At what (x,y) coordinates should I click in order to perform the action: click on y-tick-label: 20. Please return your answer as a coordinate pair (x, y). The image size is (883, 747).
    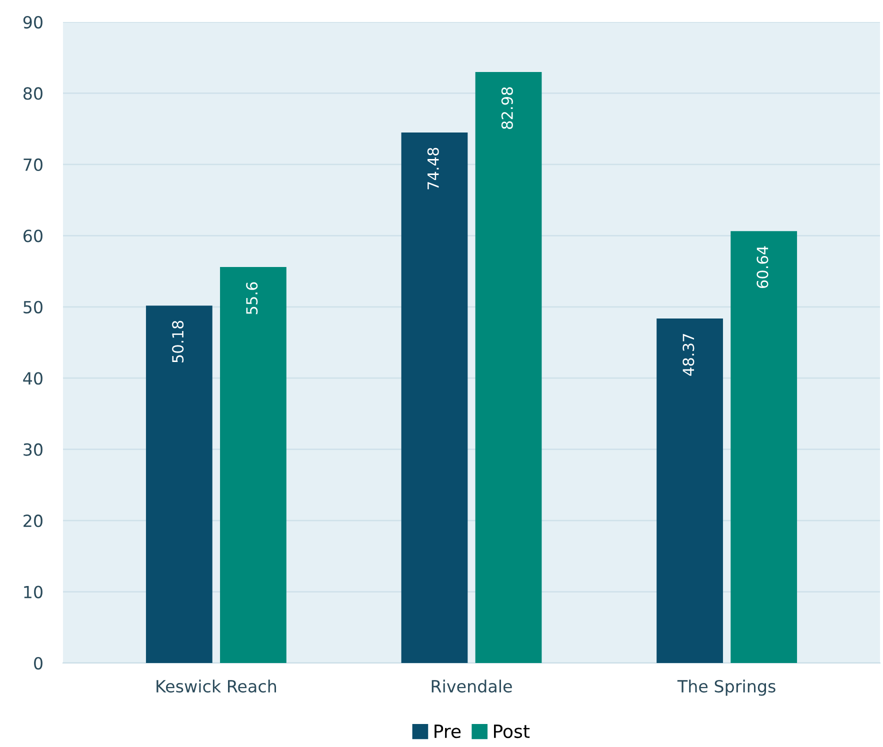
    Looking at the image, I should click on (33, 521).